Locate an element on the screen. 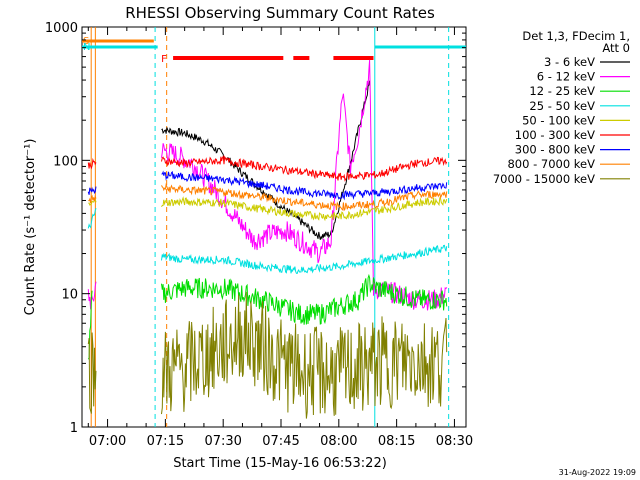  legend-label: 800 - 7000 keV is located at coordinates (551, 164).